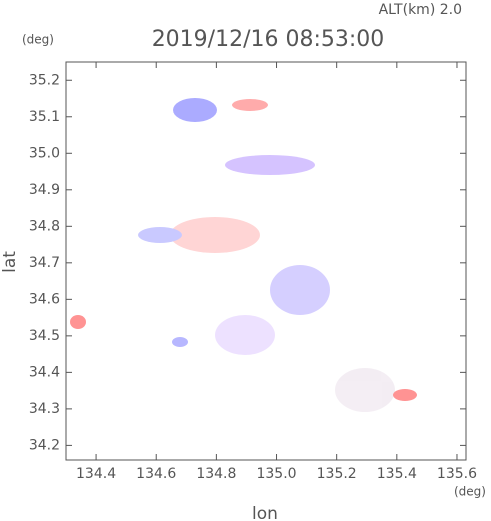 Image resolution: width=491 pixels, height=521 pixels. What do you see at coordinates (156, 474) in the screenshot?
I see `x-tick-label: 134.6` at bounding box center [156, 474].